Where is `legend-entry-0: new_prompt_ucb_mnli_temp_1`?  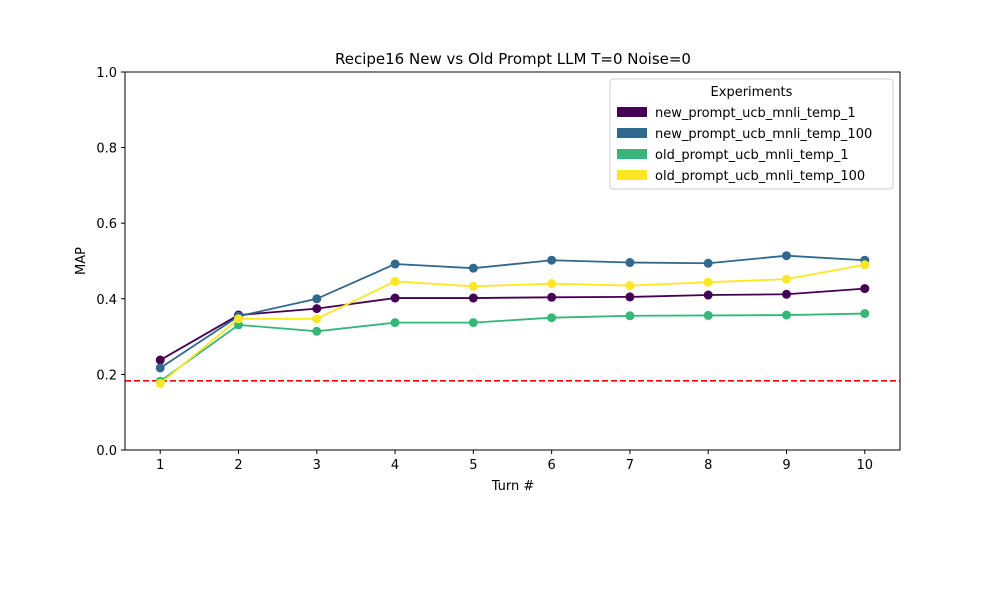 legend-entry-0: new_prompt_ucb_mnli_temp_1 is located at coordinates (755, 113).